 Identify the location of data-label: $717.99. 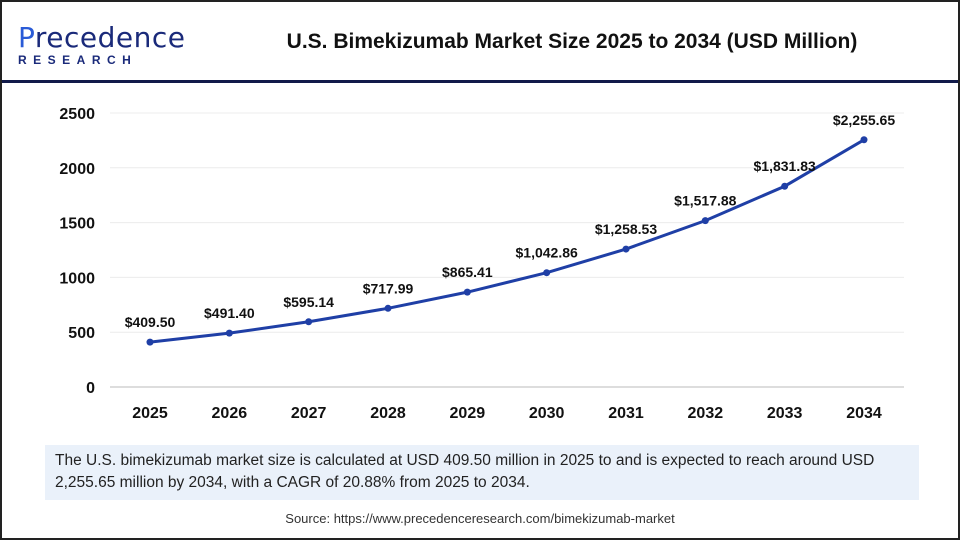
(388, 288).